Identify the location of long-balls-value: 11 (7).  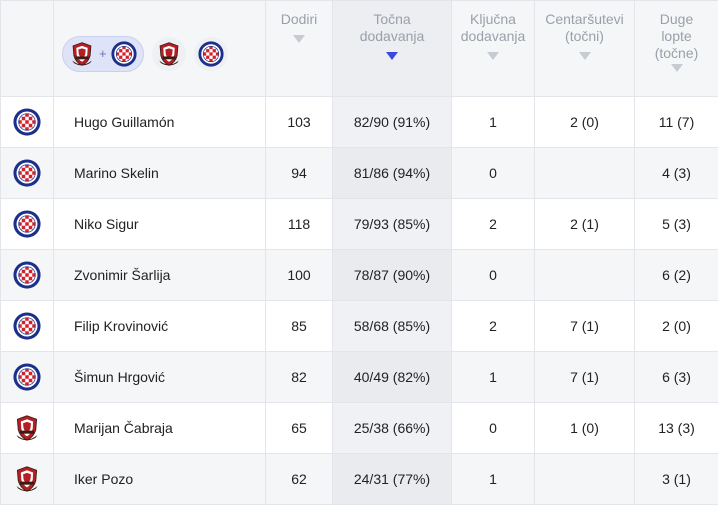
(676, 122).